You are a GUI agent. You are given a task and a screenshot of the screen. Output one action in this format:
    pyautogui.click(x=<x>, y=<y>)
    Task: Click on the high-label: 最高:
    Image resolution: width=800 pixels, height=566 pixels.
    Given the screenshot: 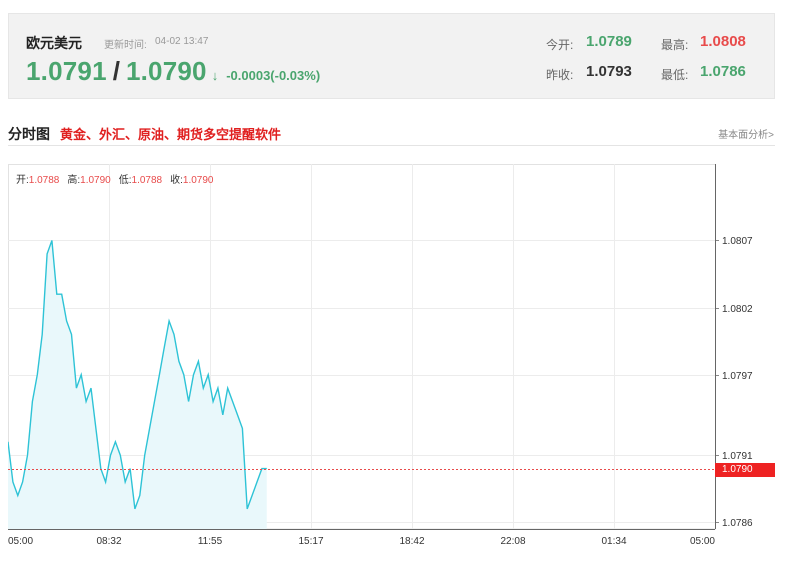 What is the action you would take?
    pyautogui.click(x=675, y=45)
    